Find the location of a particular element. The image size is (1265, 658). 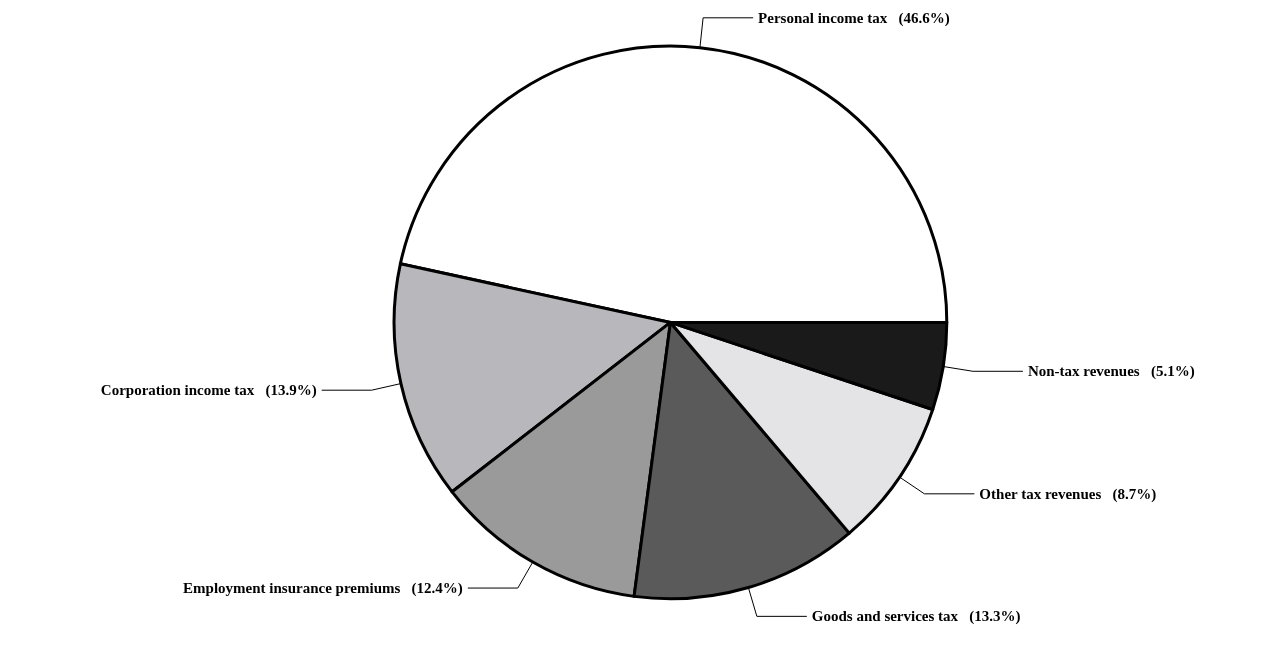

slice-label: Corporation income tax (13.9%) is located at coordinates (208, 391).